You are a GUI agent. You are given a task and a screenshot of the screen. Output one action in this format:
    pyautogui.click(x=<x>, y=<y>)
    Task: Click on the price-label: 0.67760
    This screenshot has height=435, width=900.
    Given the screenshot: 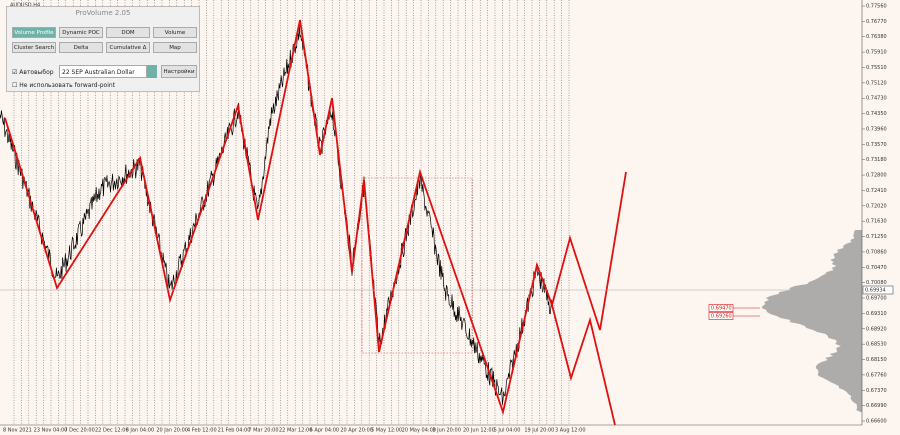 What is the action you would take?
    pyautogui.click(x=876, y=375)
    